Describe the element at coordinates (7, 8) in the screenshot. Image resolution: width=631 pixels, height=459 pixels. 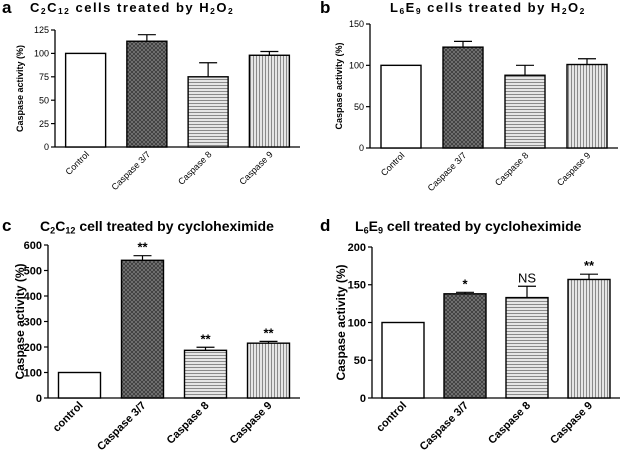
I see `panel-label: a` at that location.